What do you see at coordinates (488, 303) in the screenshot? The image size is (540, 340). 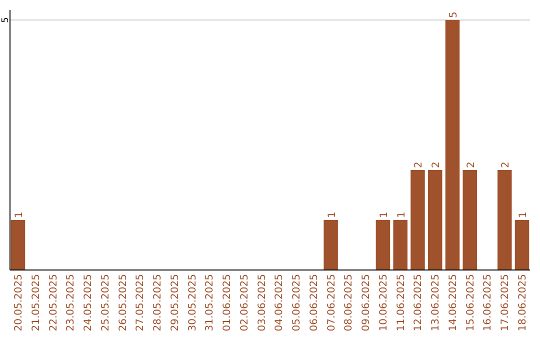 I see `x-tick-label: 16.06.2025` at bounding box center [488, 303].